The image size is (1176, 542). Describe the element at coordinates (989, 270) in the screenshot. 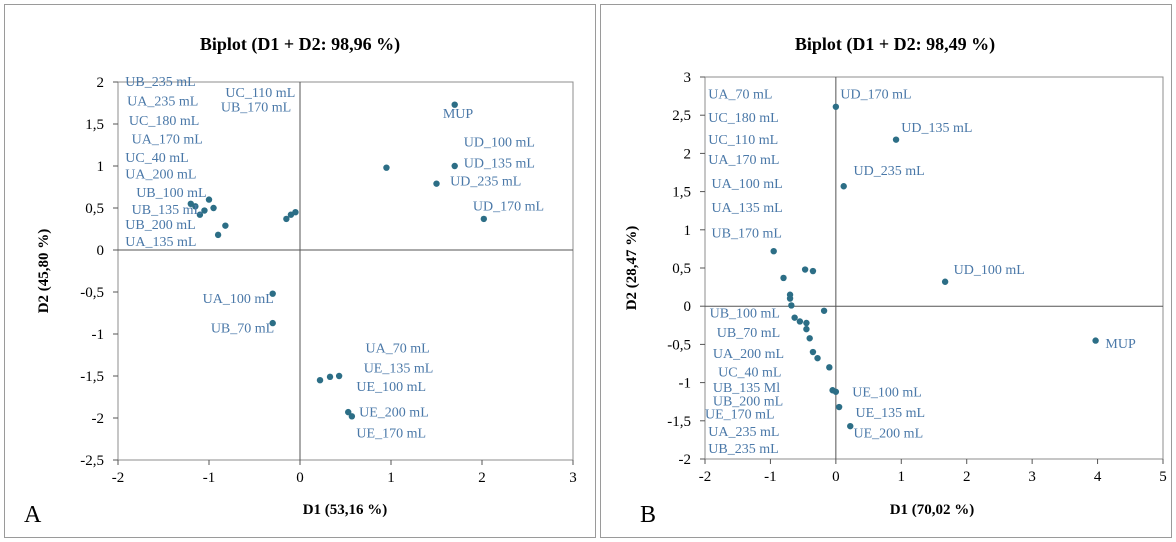

I see `panel-b-point-label: UD_100 mL` at that location.